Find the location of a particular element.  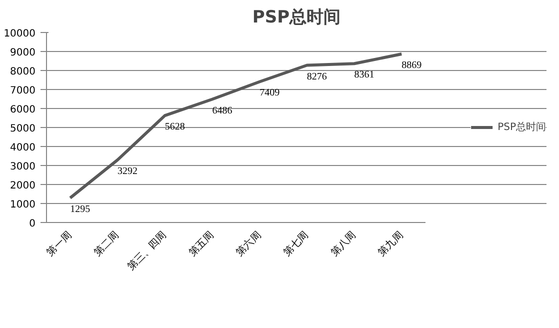

y-tick-label: 7000 is located at coordinates (23, 91).